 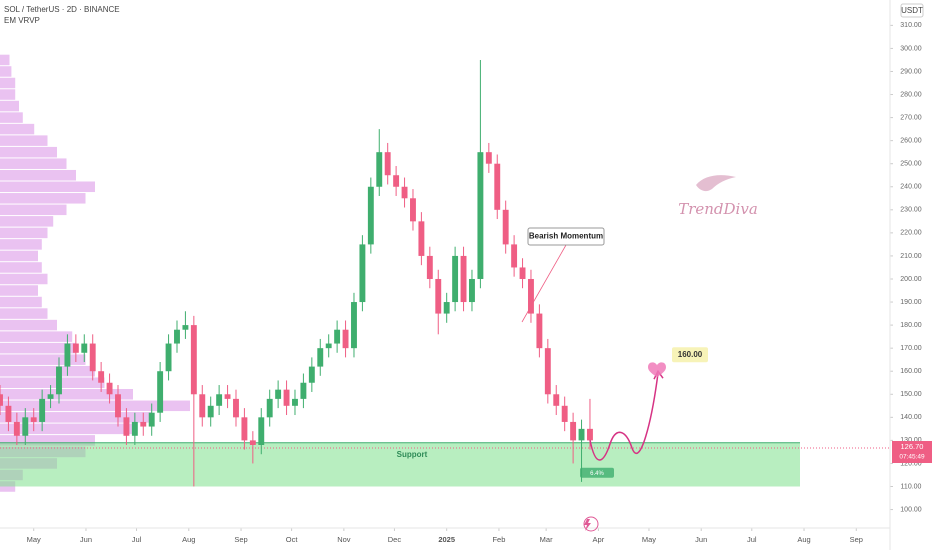 What do you see at coordinates (624, 417) in the screenshot?
I see `projection-path` at bounding box center [624, 417].